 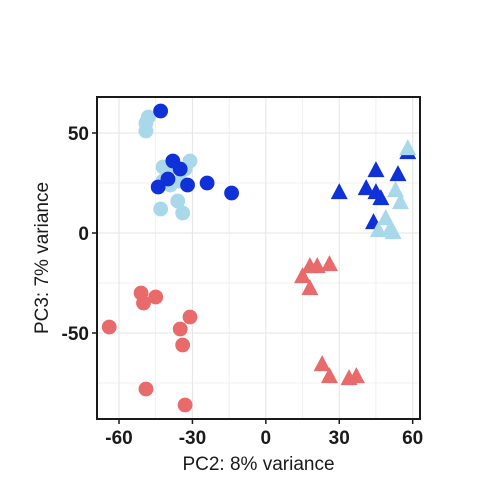 I want to click on y-tick-label: 50, so click(x=78, y=134).